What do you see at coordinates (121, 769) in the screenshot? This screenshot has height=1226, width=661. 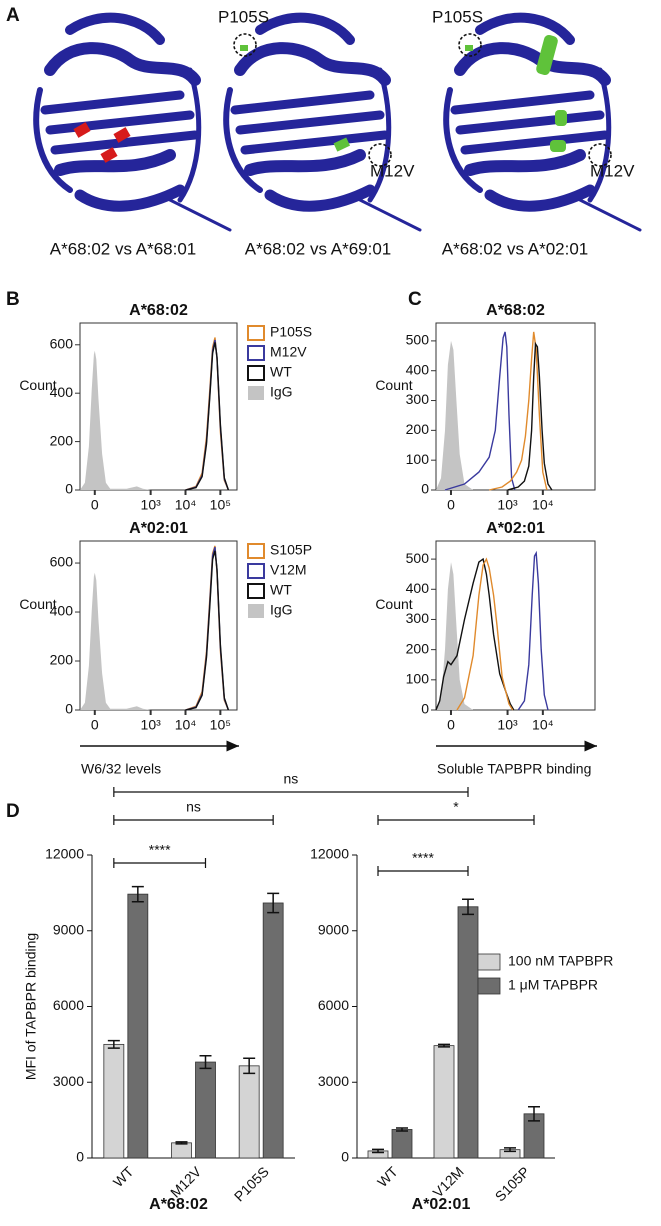 I see `x-axis-label: W6/32 levels` at bounding box center [121, 769].